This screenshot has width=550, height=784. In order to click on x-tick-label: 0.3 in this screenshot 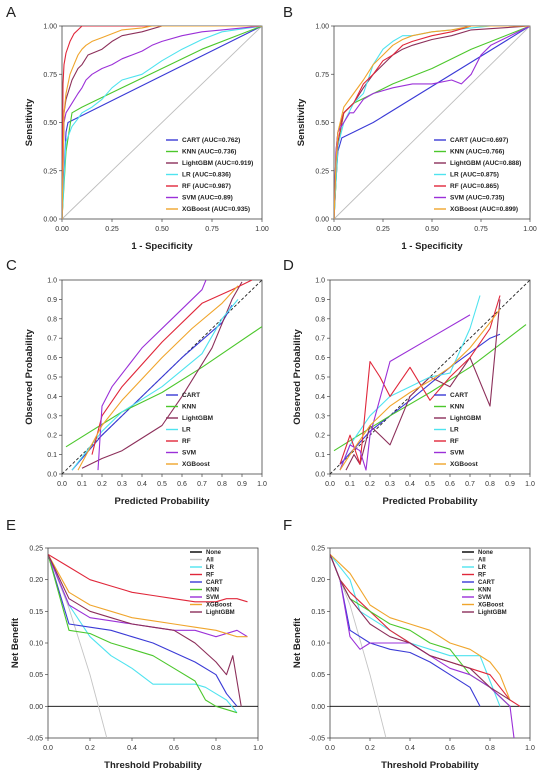, I will do `click(122, 484)`.